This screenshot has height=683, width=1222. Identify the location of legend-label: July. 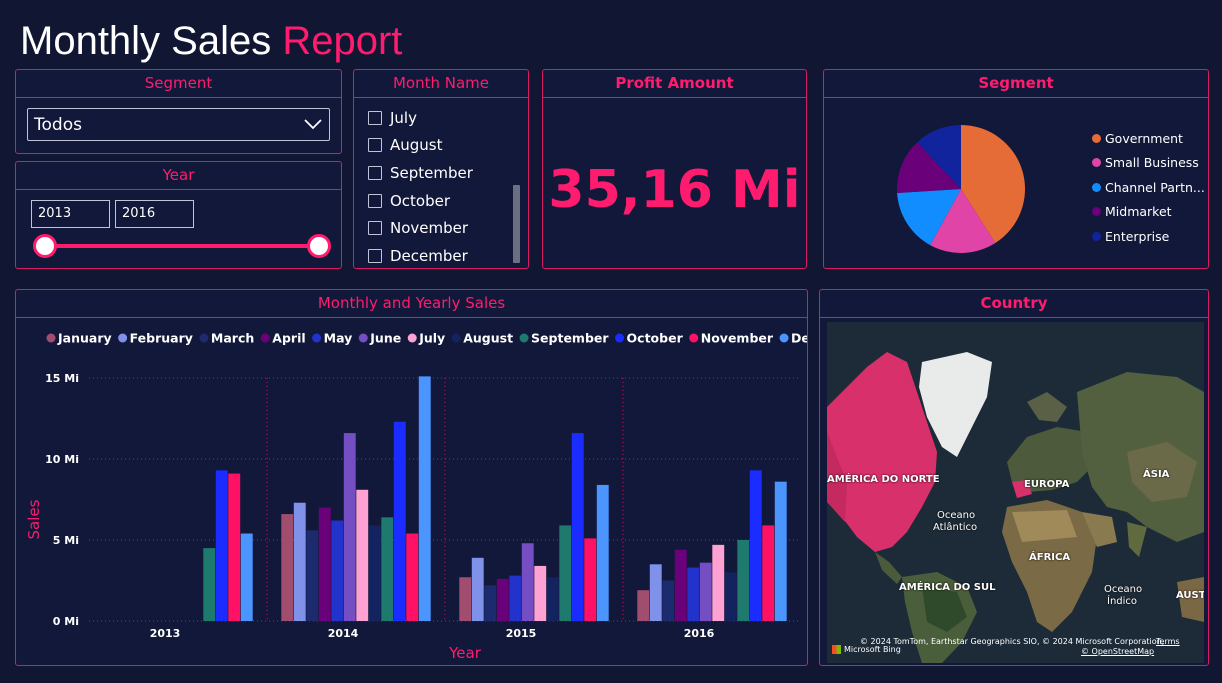
(431, 338).